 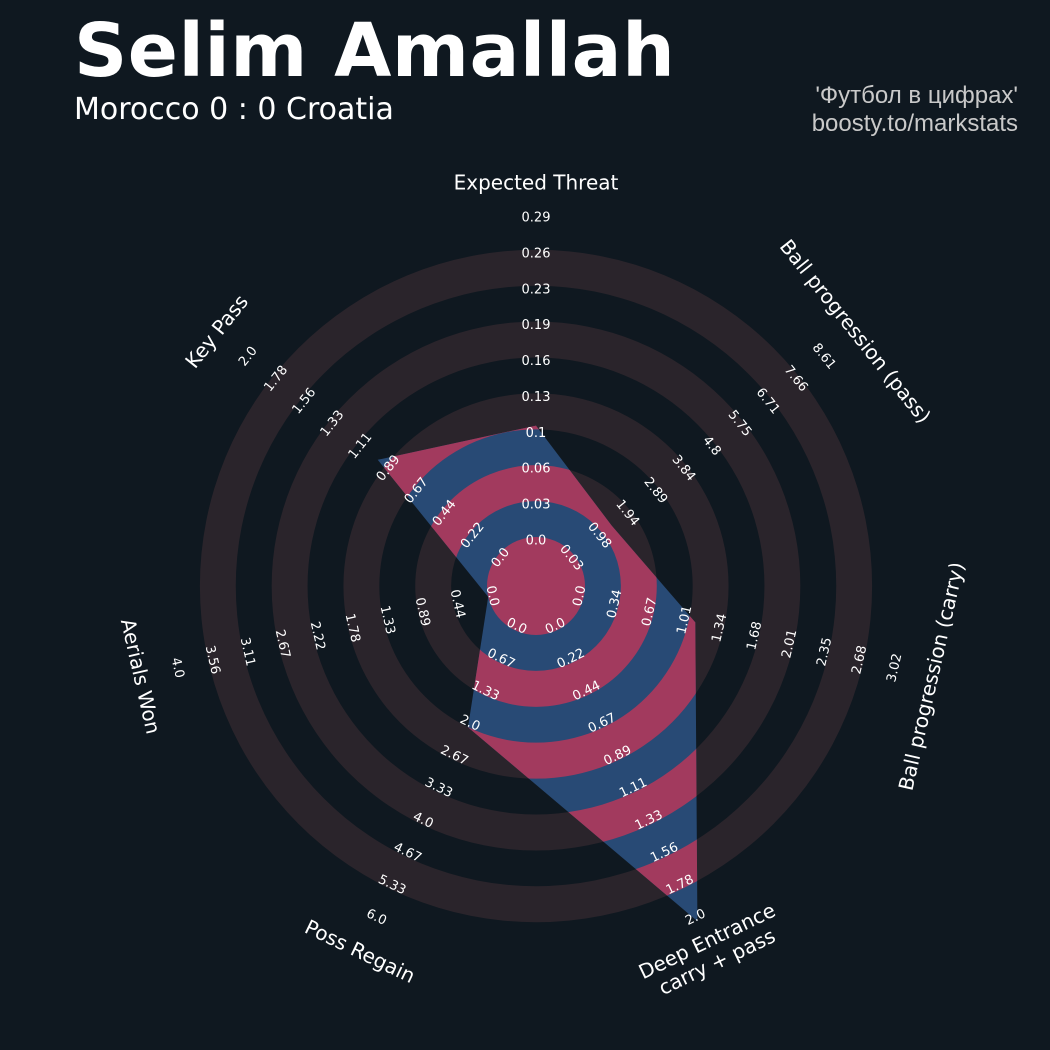 I want to click on radar-tick-label: 3.11, so click(x=247, y=652).